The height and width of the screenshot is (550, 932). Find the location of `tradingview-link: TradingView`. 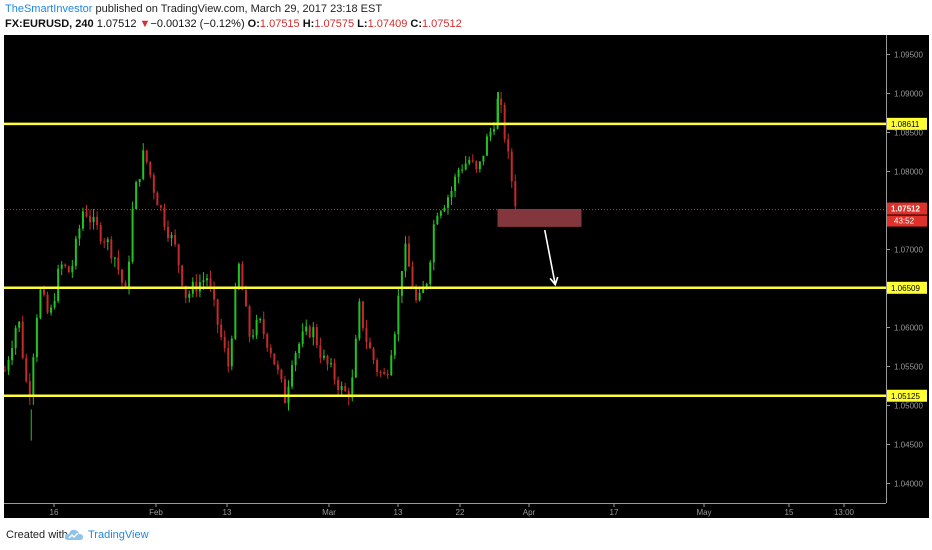

tradingview-link: TradingView is located at coordinates (118, 535).